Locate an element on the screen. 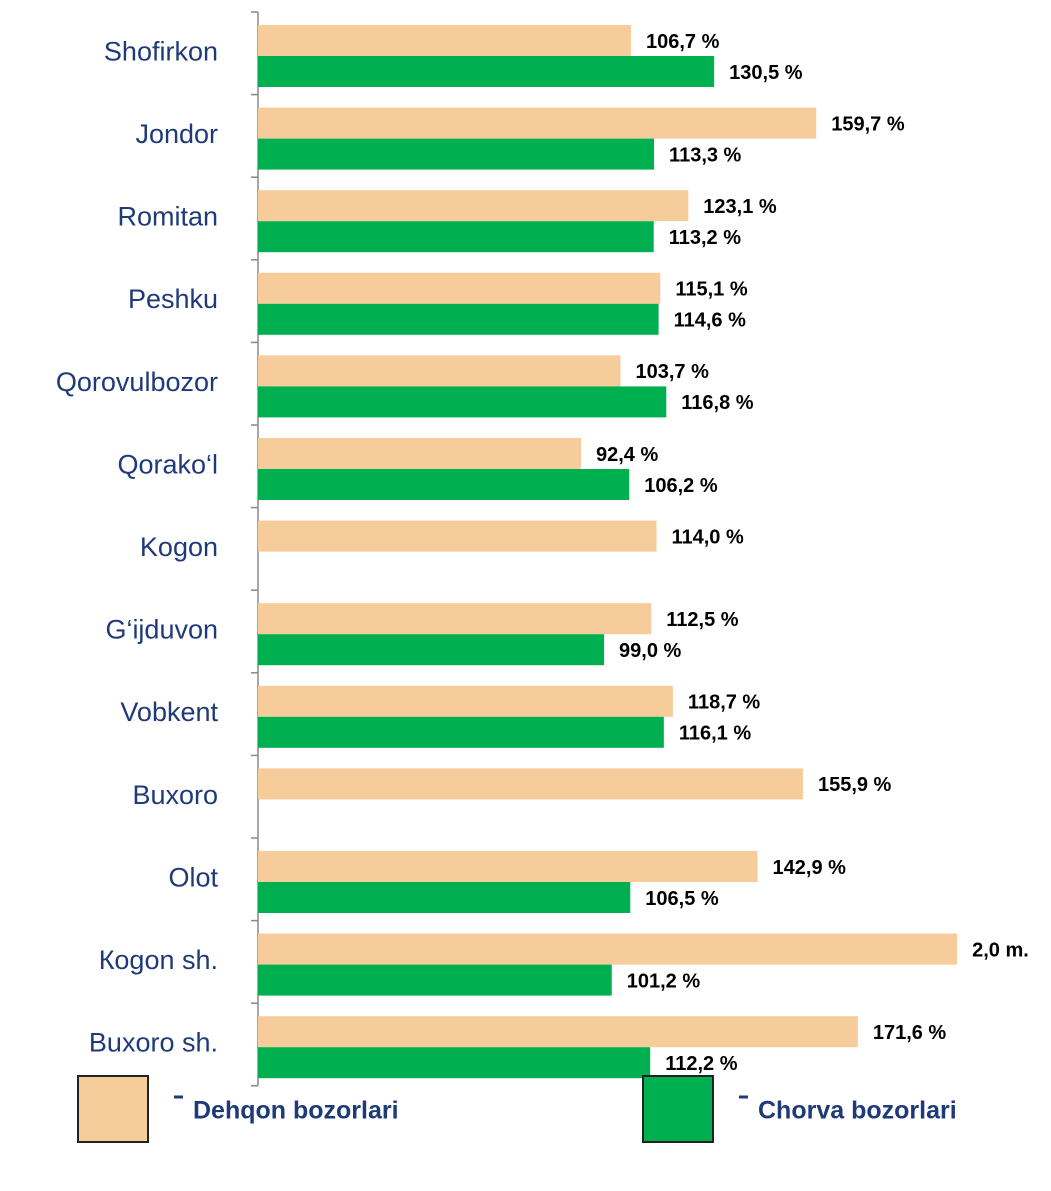  value-label: 116,1 % is located at coordinates (715, 734).